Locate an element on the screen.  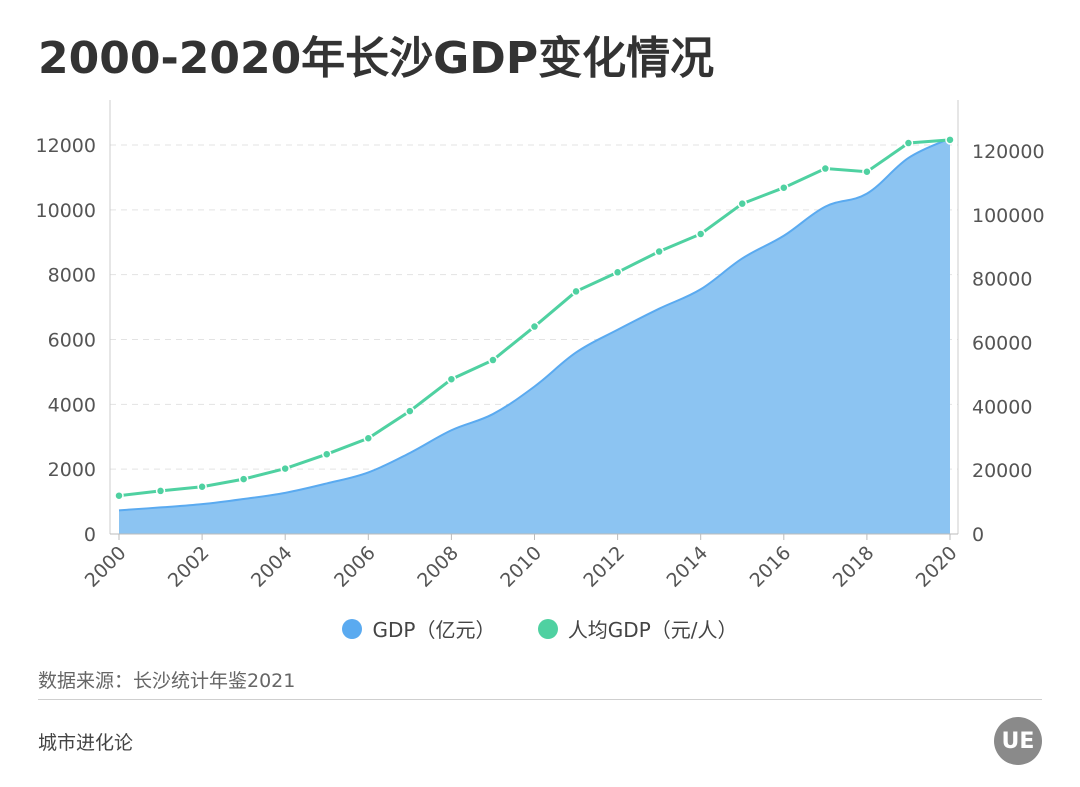
left-tick-label: 8000 is located at coordinates (72, 276).